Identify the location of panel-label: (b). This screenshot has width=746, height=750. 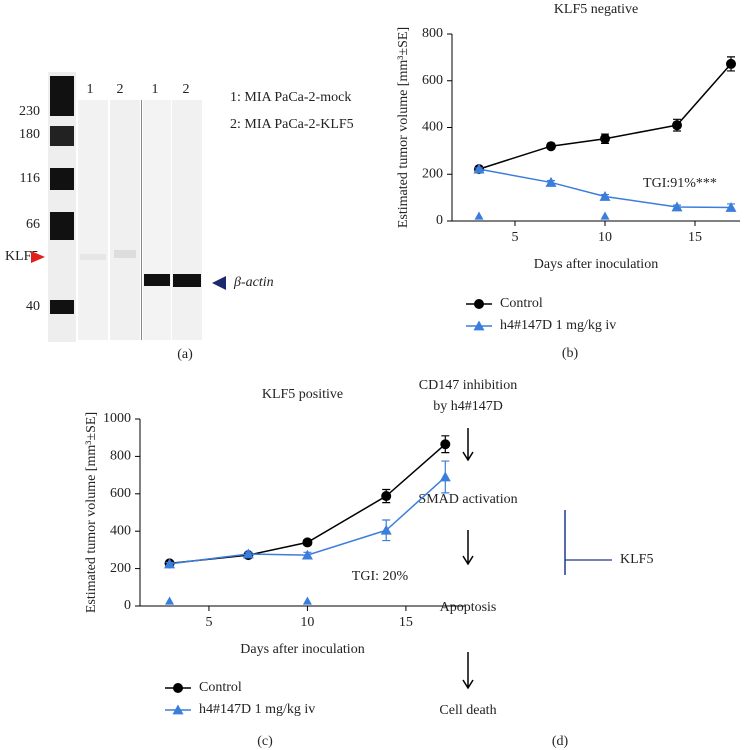
(570, 353).